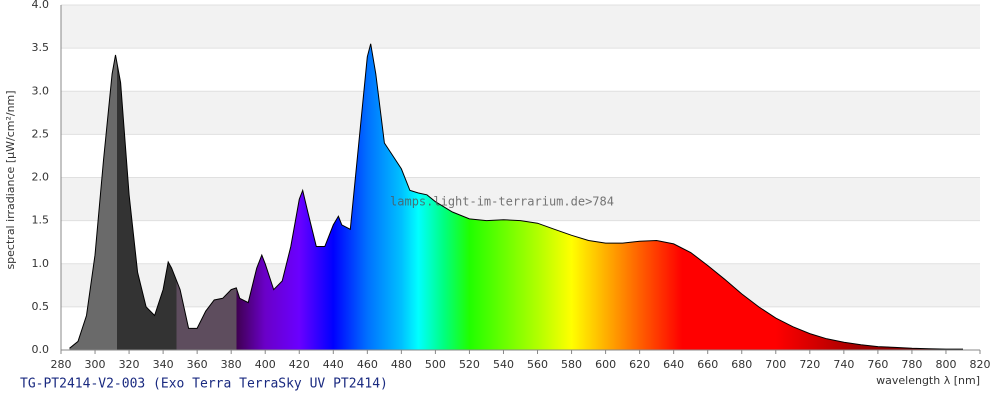 This screenshot has height=400, width=1000. I want to click on y-axis-label: spectral irradiance [µW/cm²/nm], so click(10, 179).